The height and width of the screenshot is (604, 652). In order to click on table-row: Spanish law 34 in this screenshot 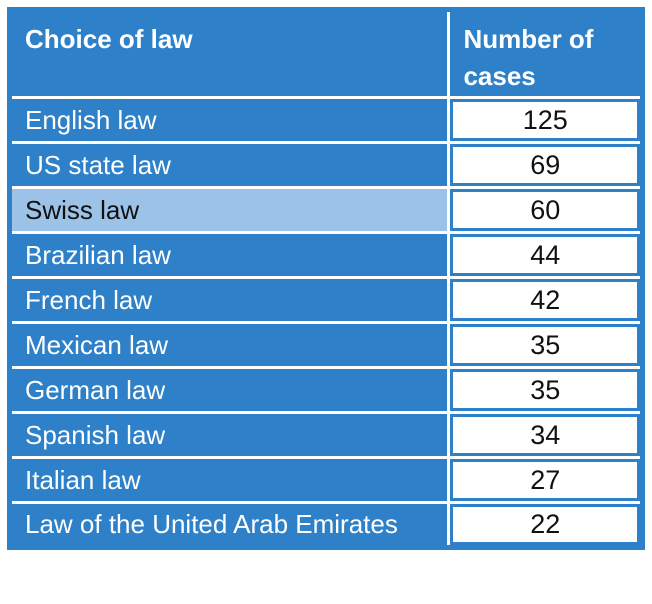, I will do `click(325, 435)`.